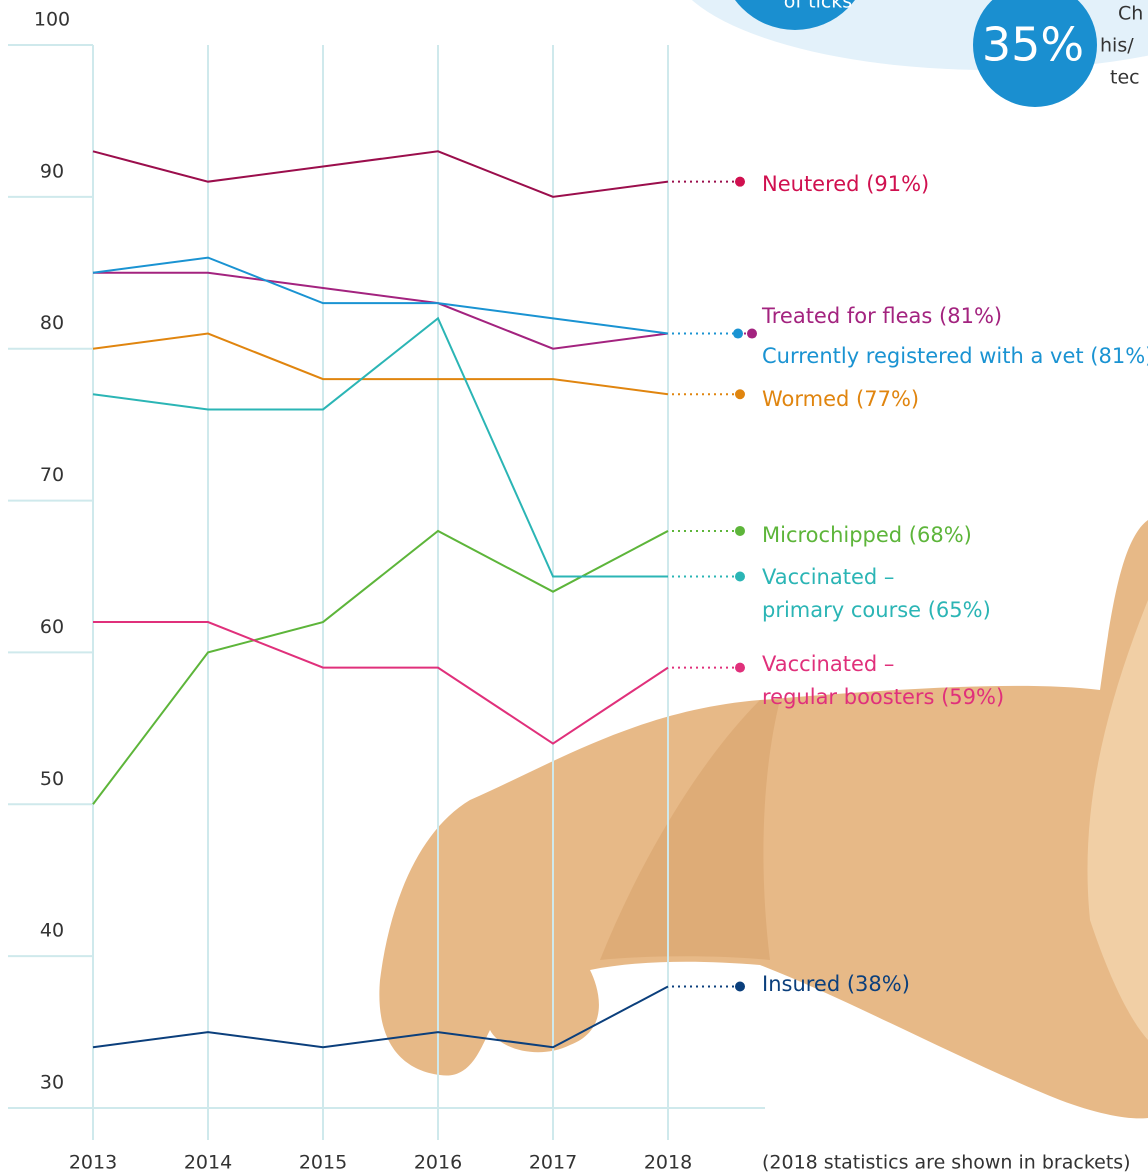 This screenshot has width=1148, height=1173. What do you see at coordinates (93, 1162) in the screenshot?
I see `x-tick-label: 2013` at bounding box center [93, 1162].